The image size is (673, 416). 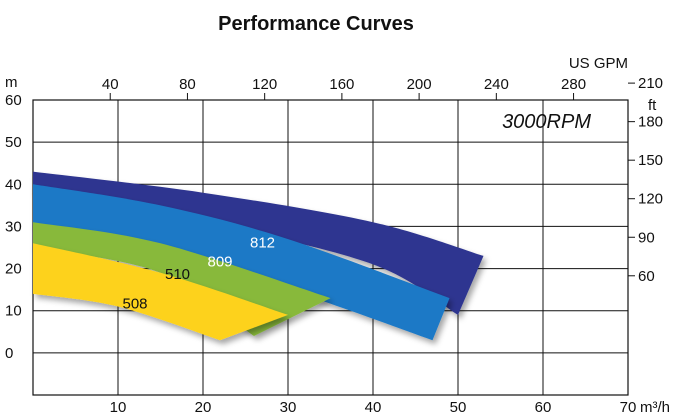 What do you see at coordinates (652, 105) in the screenshot?
I see `right-axis-unit: ft` at bounding box center [652, 105].